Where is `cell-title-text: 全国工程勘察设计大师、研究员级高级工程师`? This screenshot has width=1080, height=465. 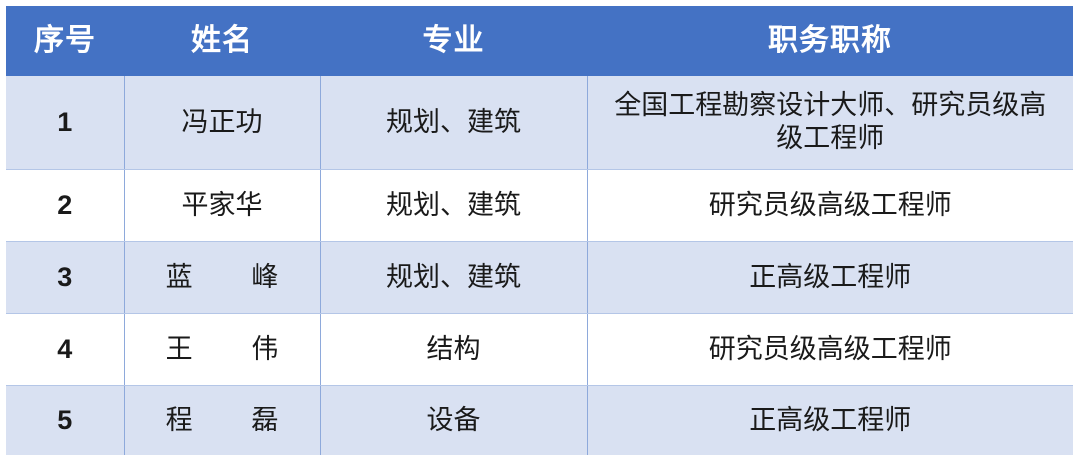
cell-title-text: 全国工程勘察设计大师、研究员级高级工程师 is located at coordinates (830, 122).